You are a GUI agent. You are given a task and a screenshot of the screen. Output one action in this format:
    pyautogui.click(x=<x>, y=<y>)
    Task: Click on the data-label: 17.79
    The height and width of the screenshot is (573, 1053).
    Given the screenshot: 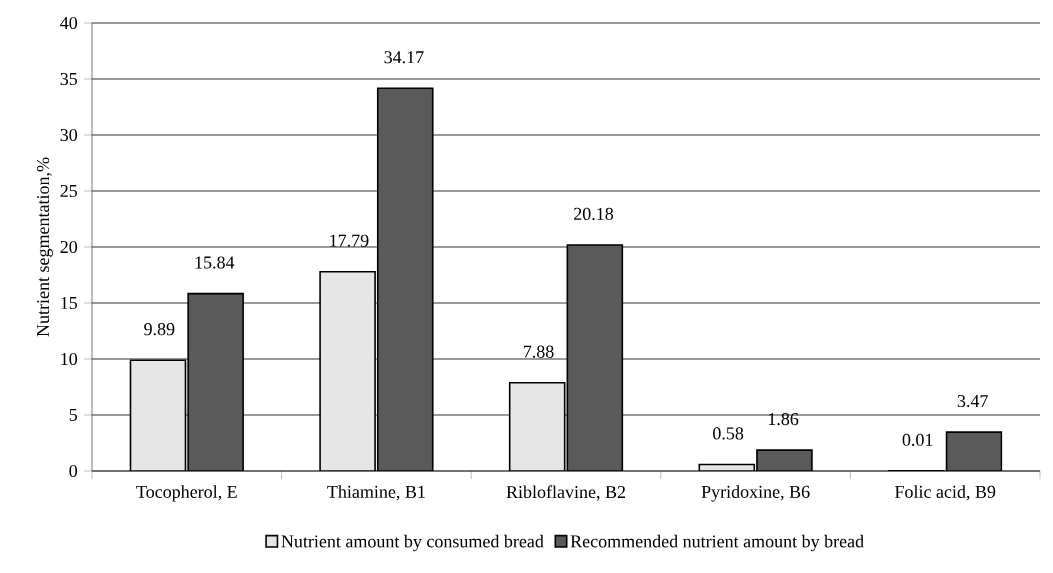 What is the action you would take?
    pyautogui.click(x=349, y=240)
    